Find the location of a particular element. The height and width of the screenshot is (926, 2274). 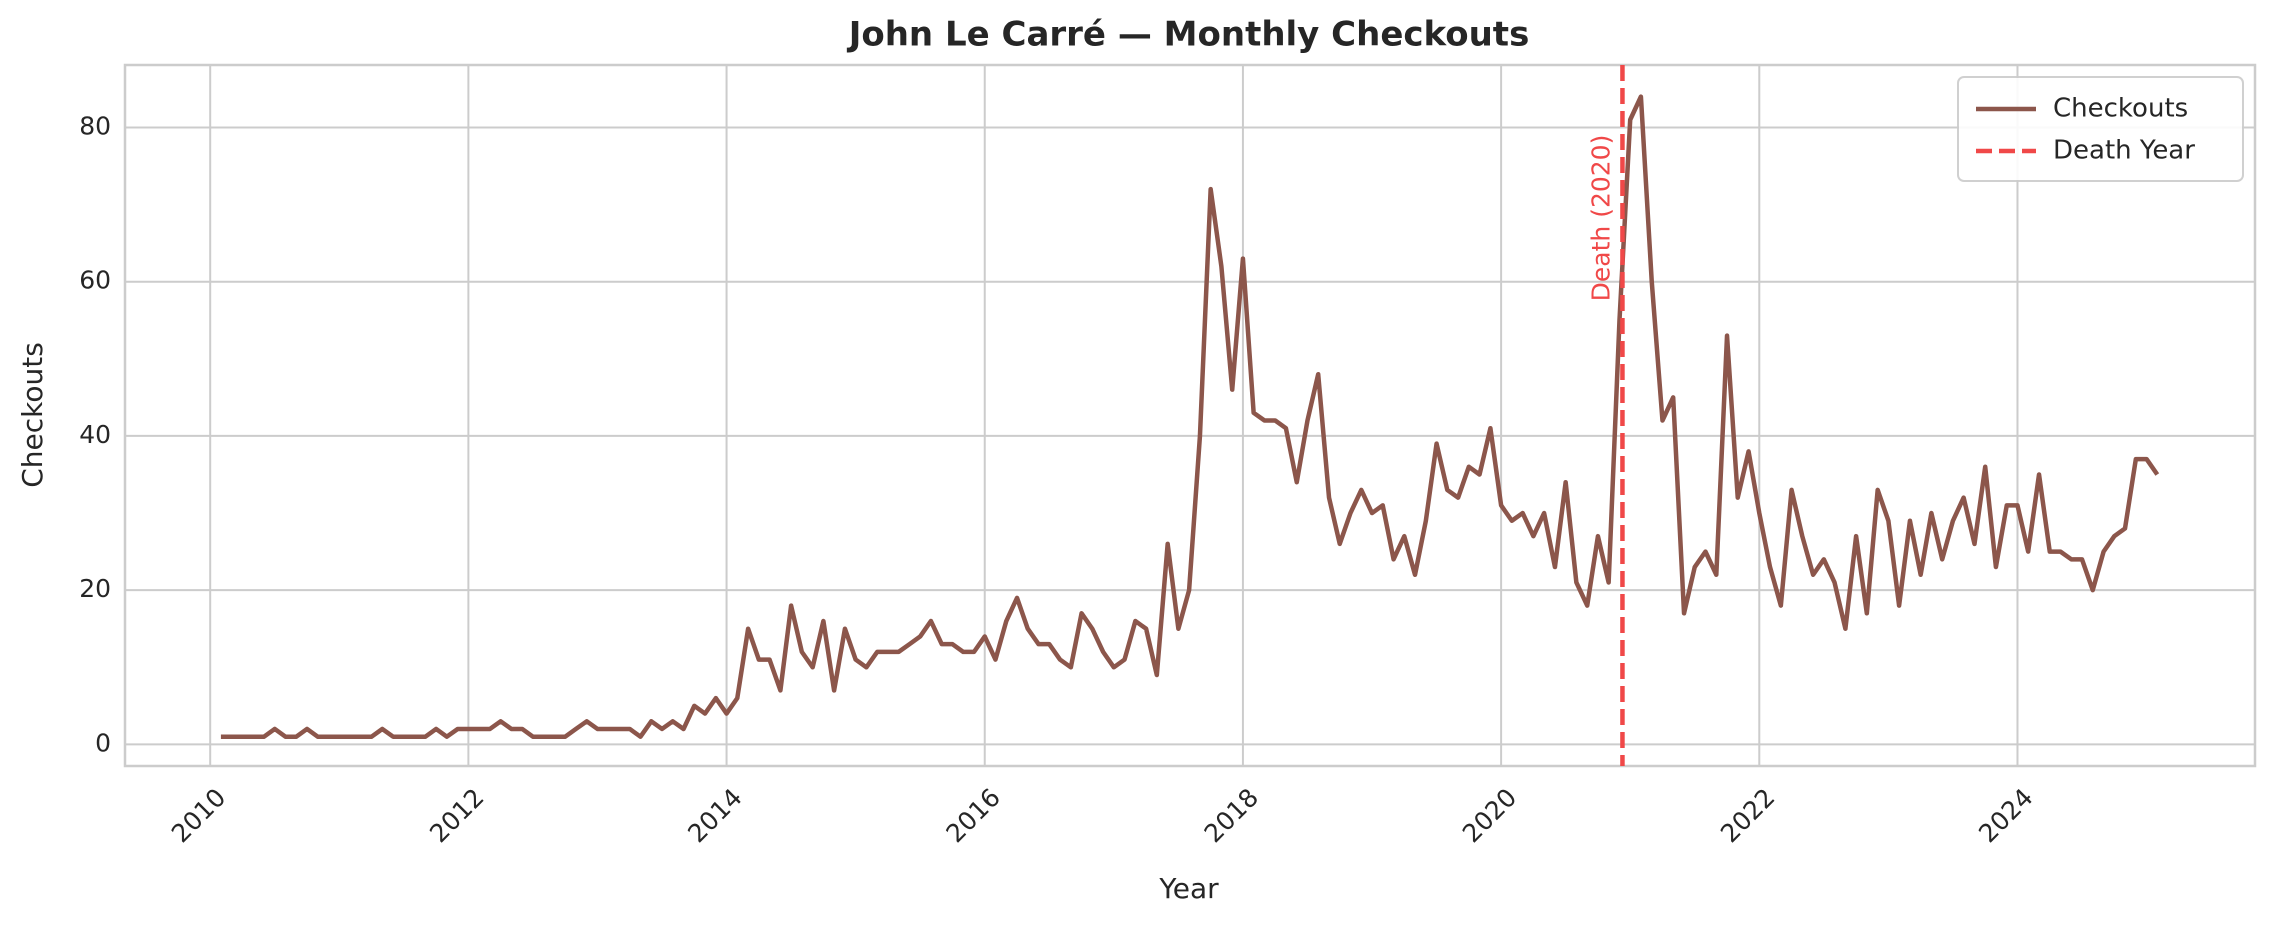

x-tick-label: 2012 is located at coordinates (456, 815).